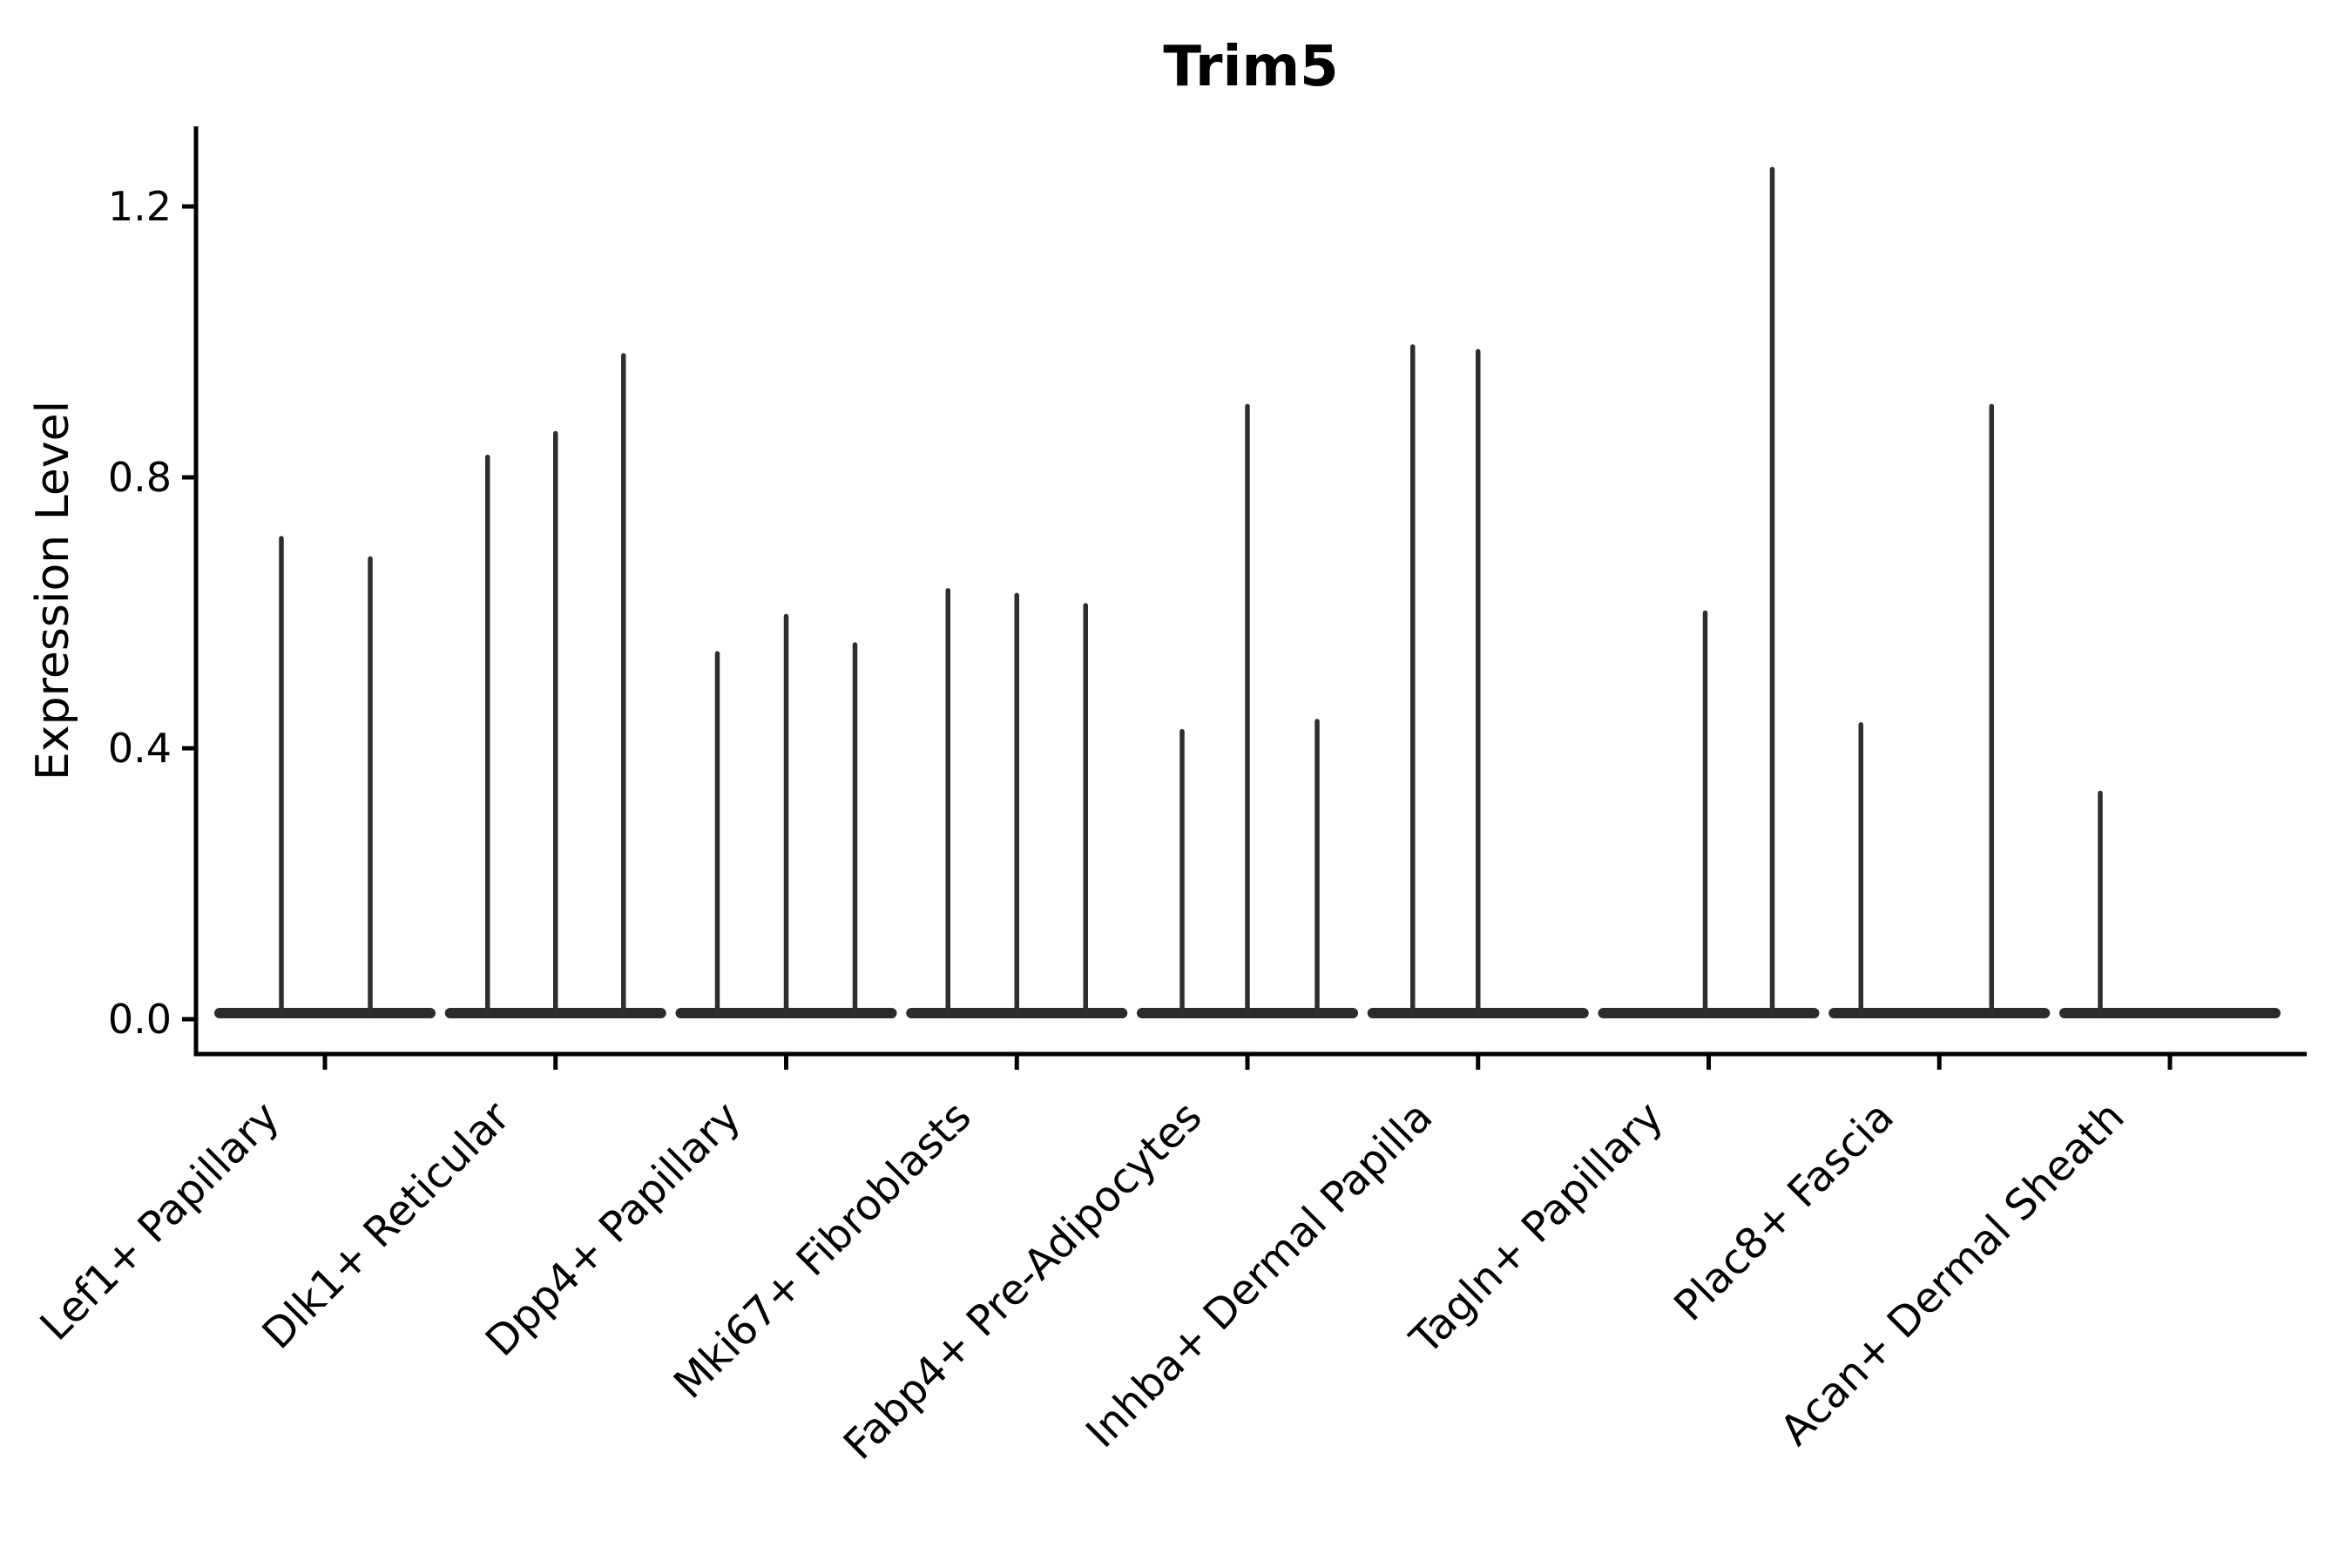  I want to click on x-tick-label: Dlk1+ Reticular, so click(386, 1225).